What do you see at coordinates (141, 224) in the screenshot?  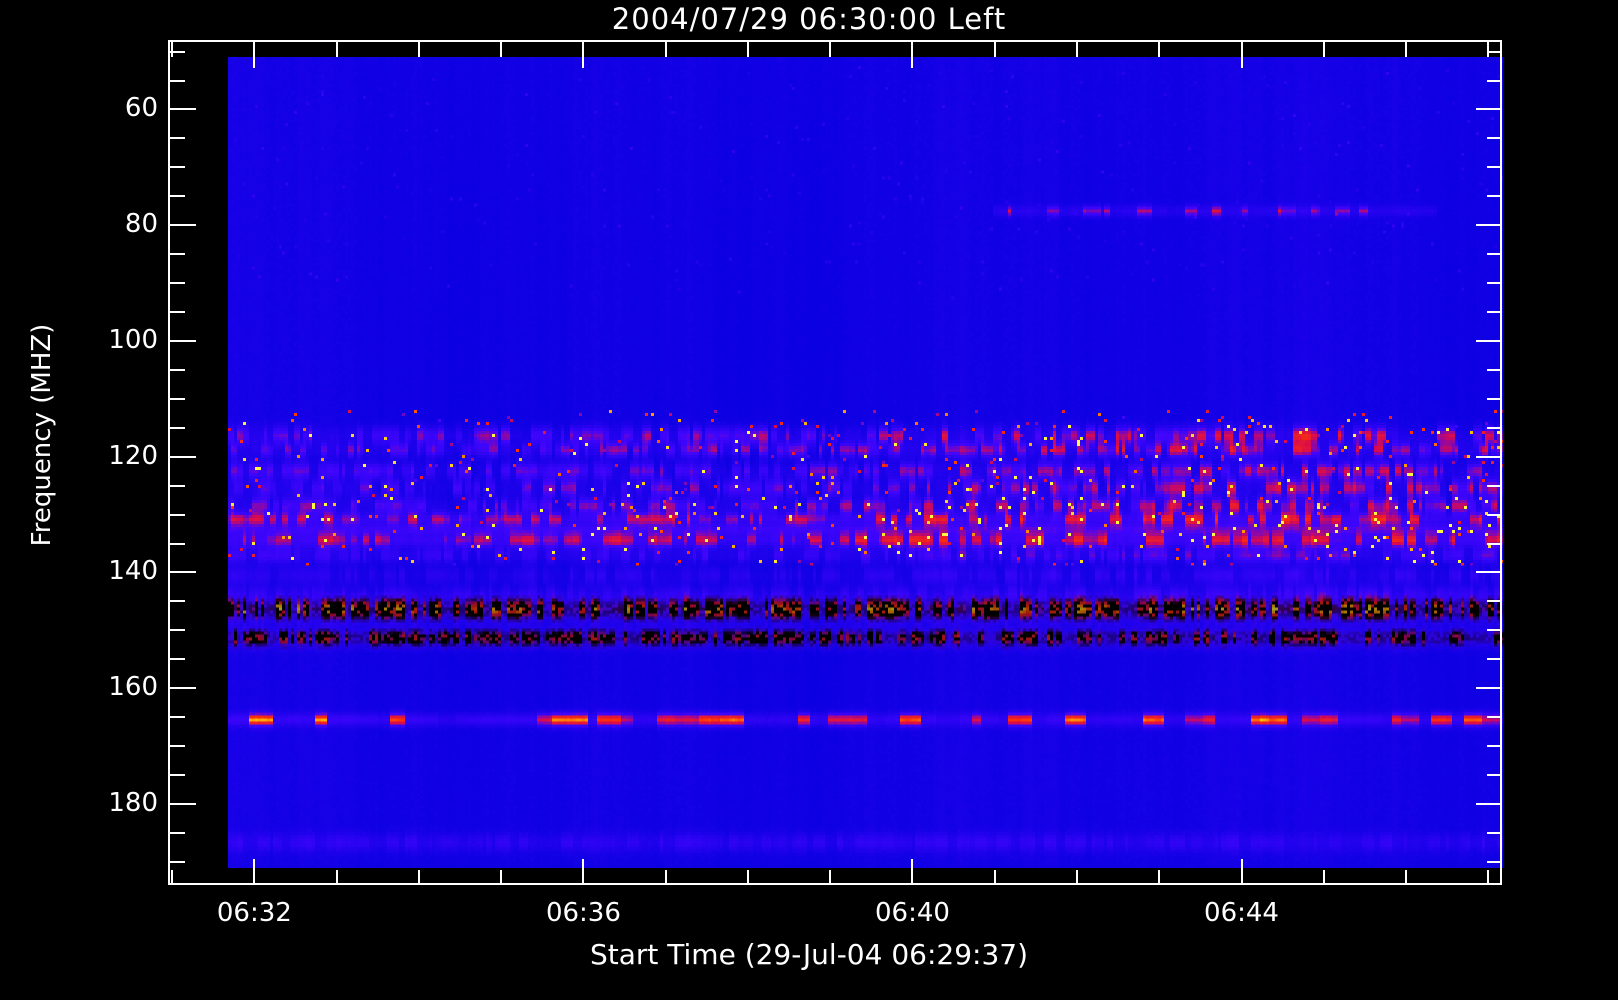 I see `y-tick-label: 80` at bounding box center [141, 224].